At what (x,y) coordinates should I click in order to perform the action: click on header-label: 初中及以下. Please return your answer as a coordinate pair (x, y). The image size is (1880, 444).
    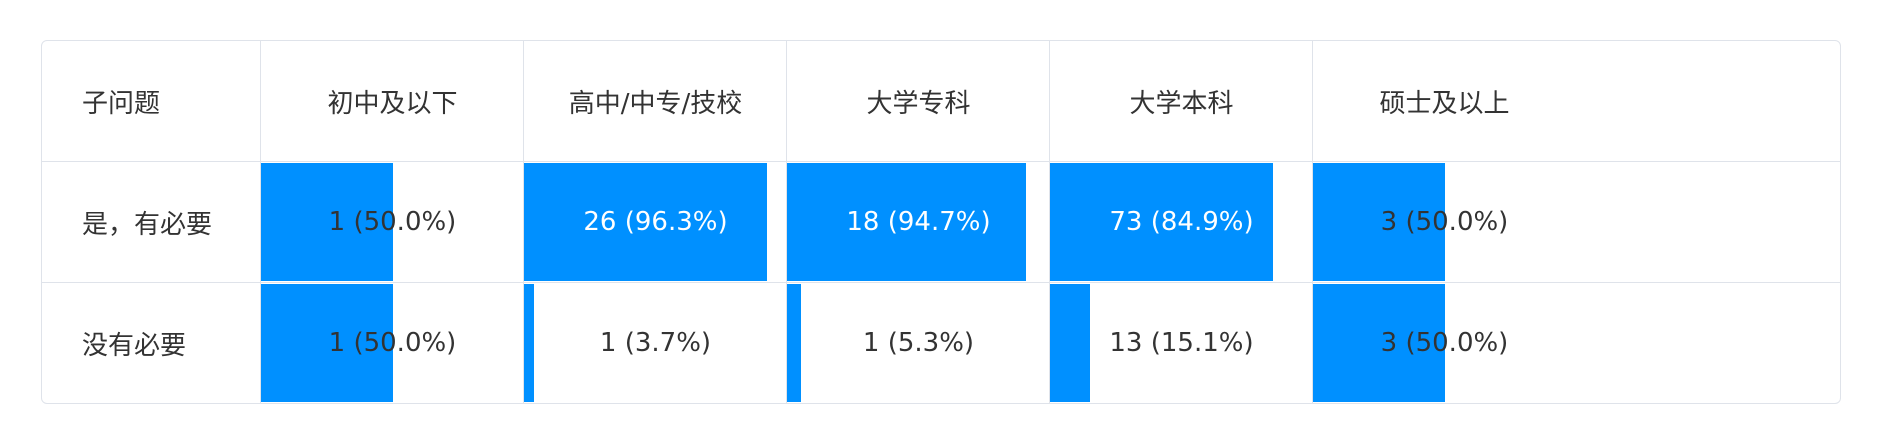
    Looking at the image, I should click on (392, 103).